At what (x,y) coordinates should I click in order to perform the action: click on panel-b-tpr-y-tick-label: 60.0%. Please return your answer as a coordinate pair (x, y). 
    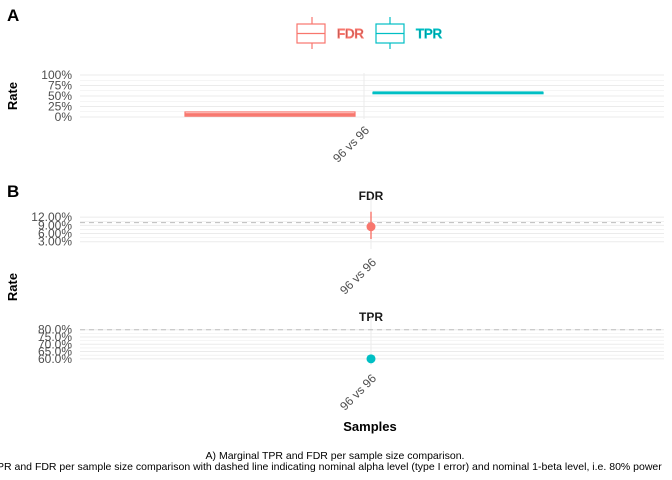
    Looking at the image, I should click on (55, 359).